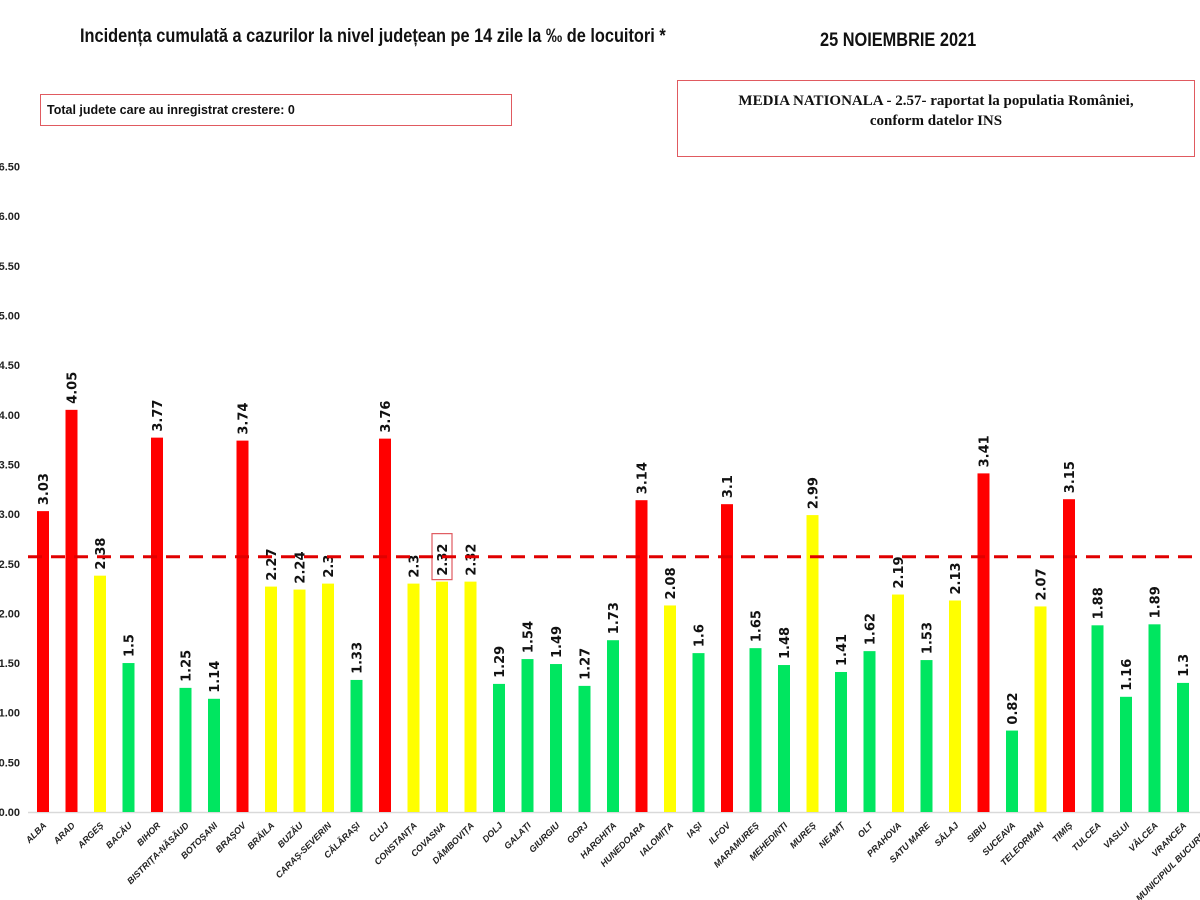  I want to click on x-tick-label: BRAȘOV, so click(231, 837).